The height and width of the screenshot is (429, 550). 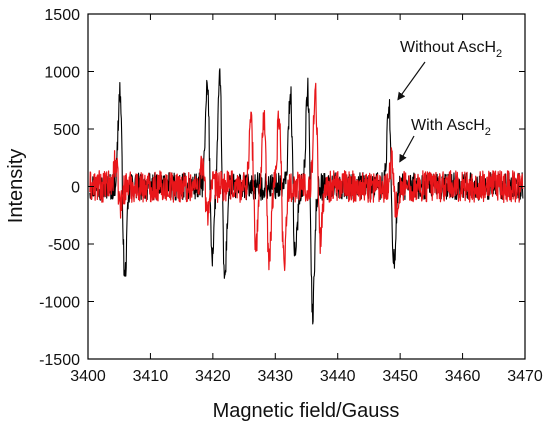 I want to click on y-tick-label: 1000, so click(x=62, y=73).